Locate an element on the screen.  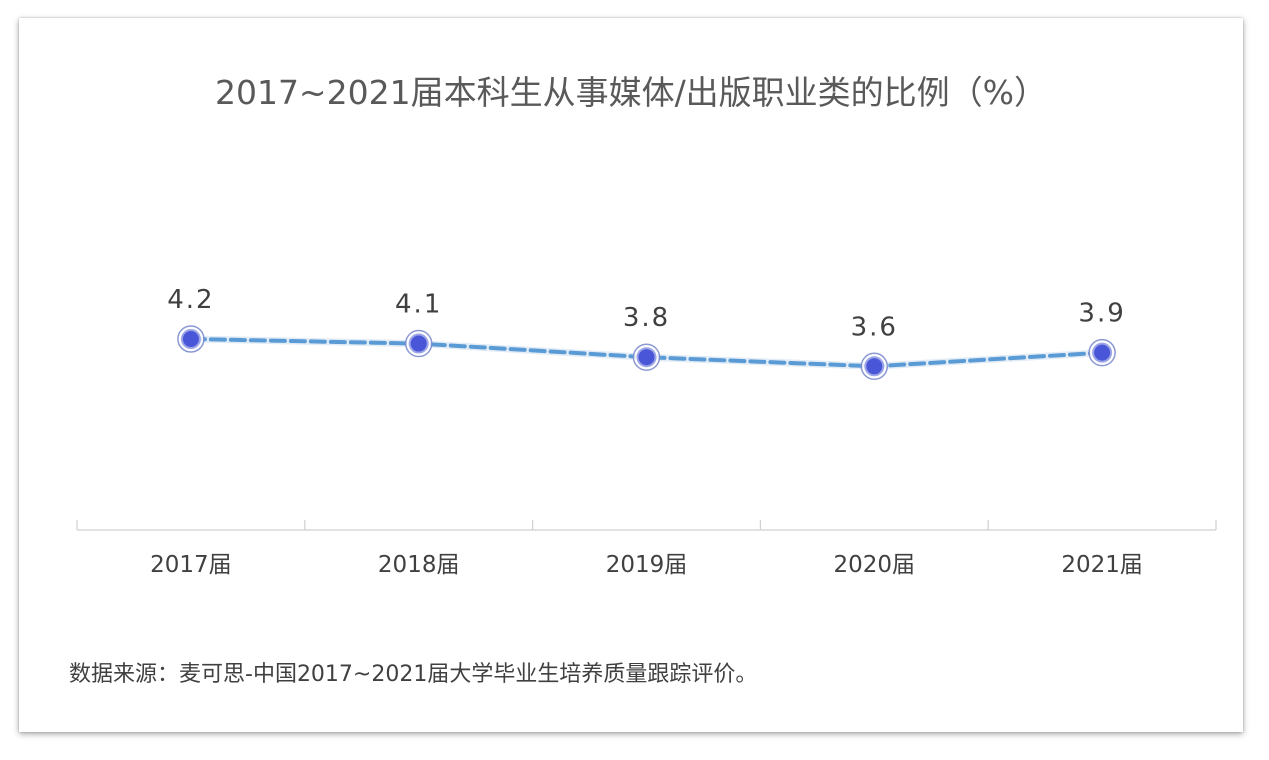
labels-group: 4.2 4.1 3.8 3.6 3.9 is located at coordinates (646, 313).